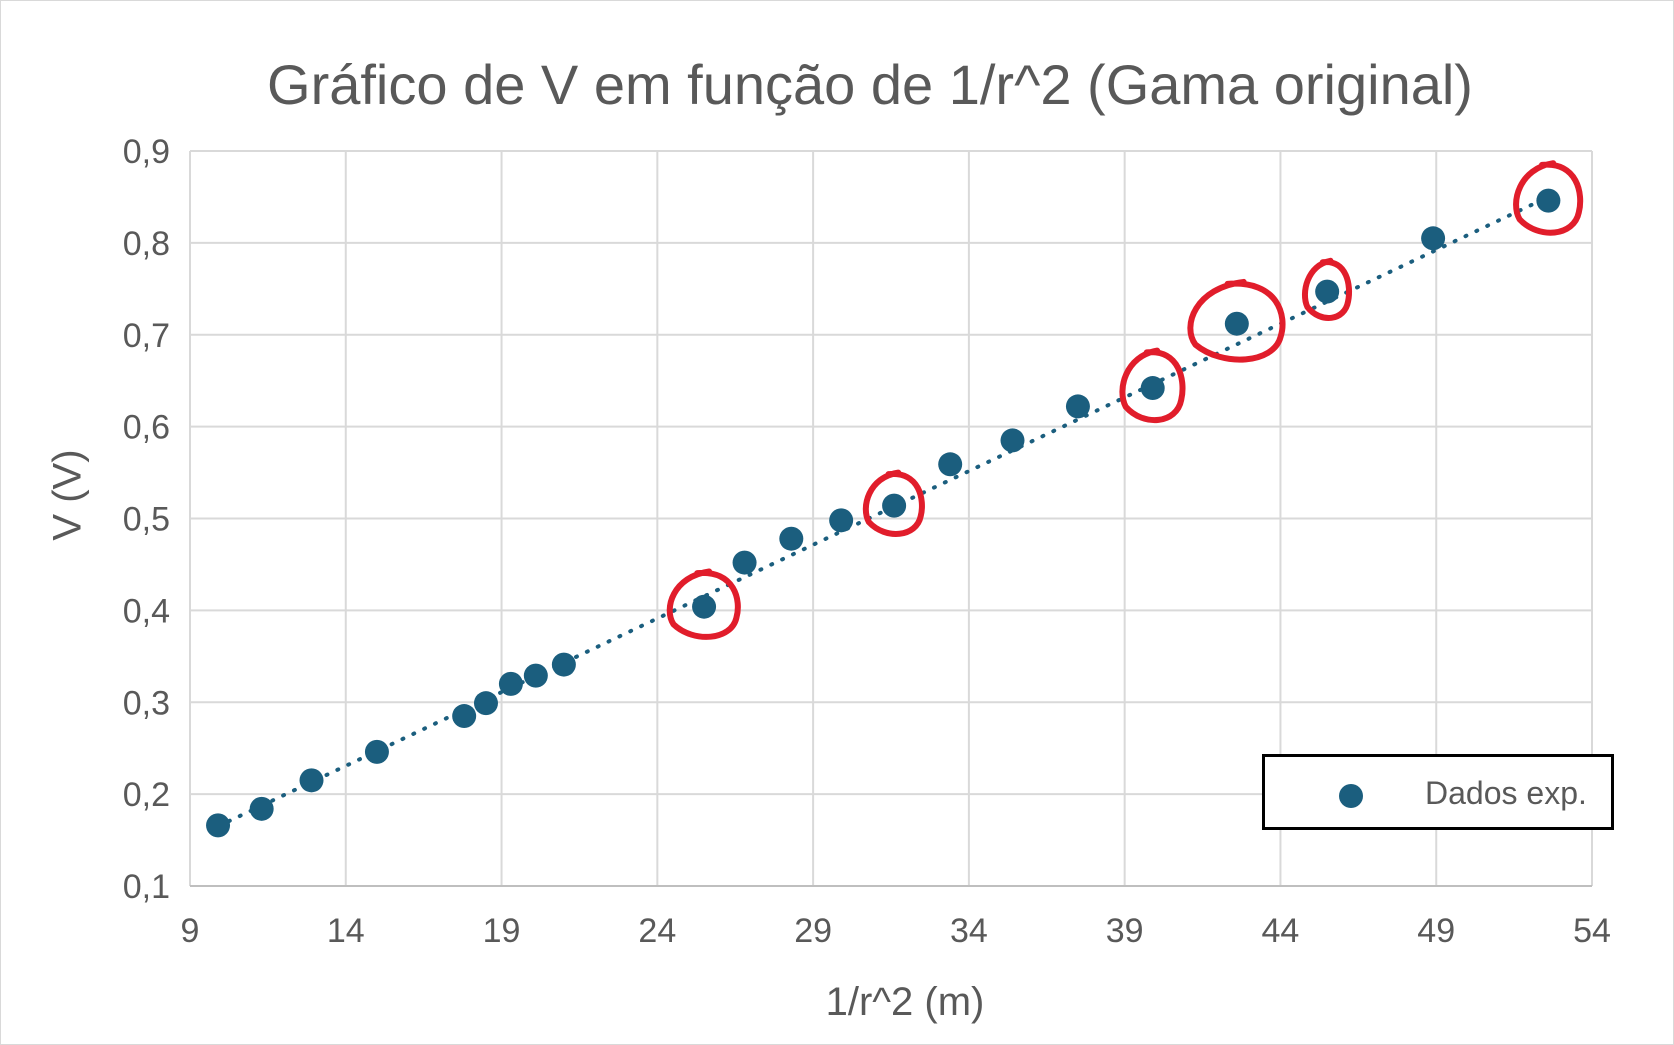  What do you see at coordinates (146, 611) in the screenshot?
I see `y-tick-label: 0,4` at bounding box center [146, 611].